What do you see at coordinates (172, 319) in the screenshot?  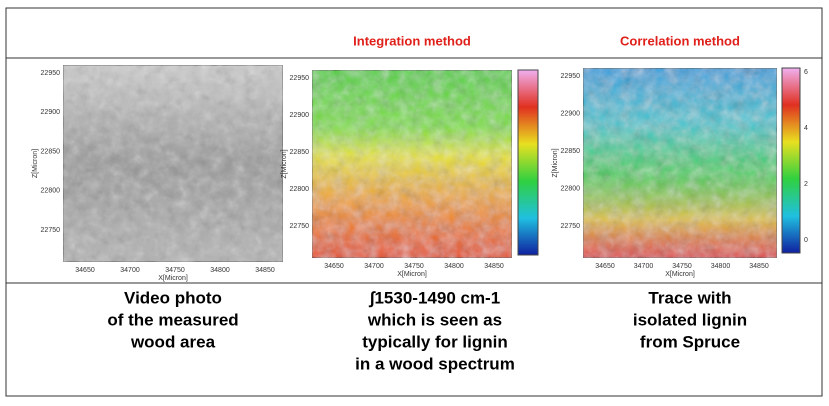 I see `caption: of the measured` at bounding box center [172, 319].